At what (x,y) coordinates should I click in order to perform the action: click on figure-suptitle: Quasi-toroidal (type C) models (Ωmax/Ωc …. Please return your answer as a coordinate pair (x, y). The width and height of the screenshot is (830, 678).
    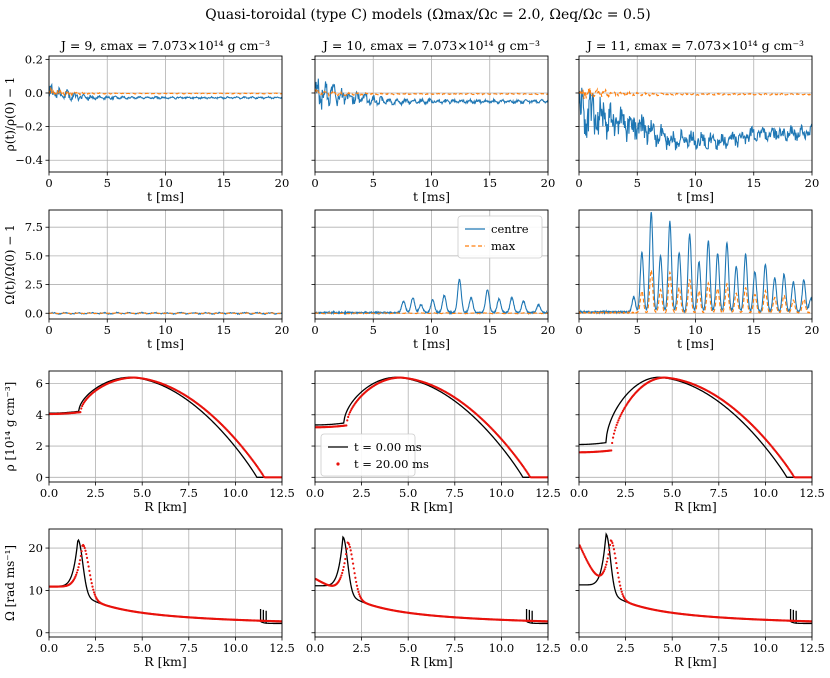
    Looking at the image, I should click on (427, 15).